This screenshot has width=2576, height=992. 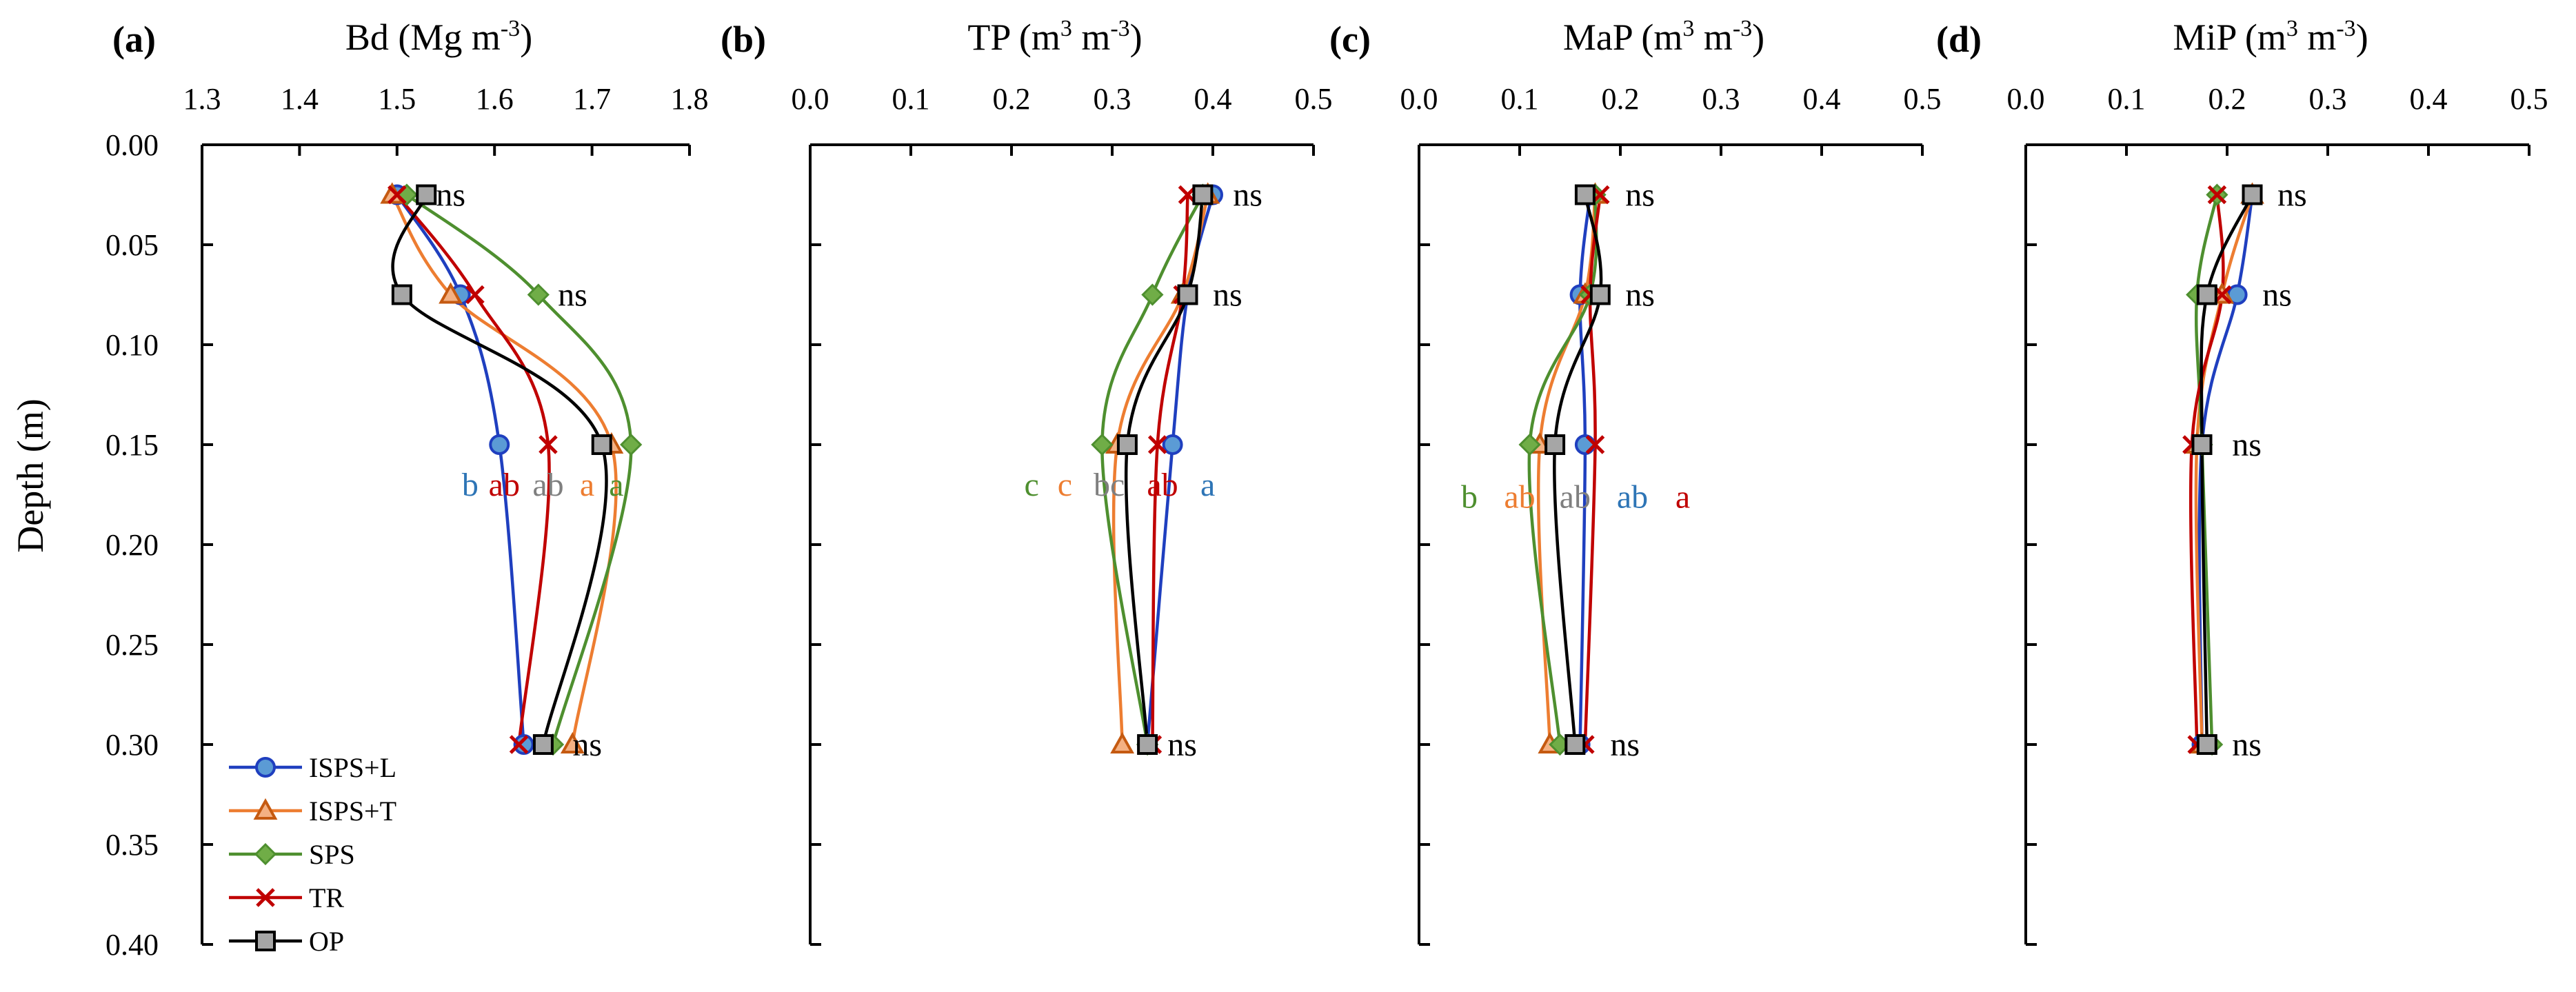 What do you see at coordinates (592, 99) in the screenshot?
I see `x-tick-label: 1.7` at bounding box center [592, 99].